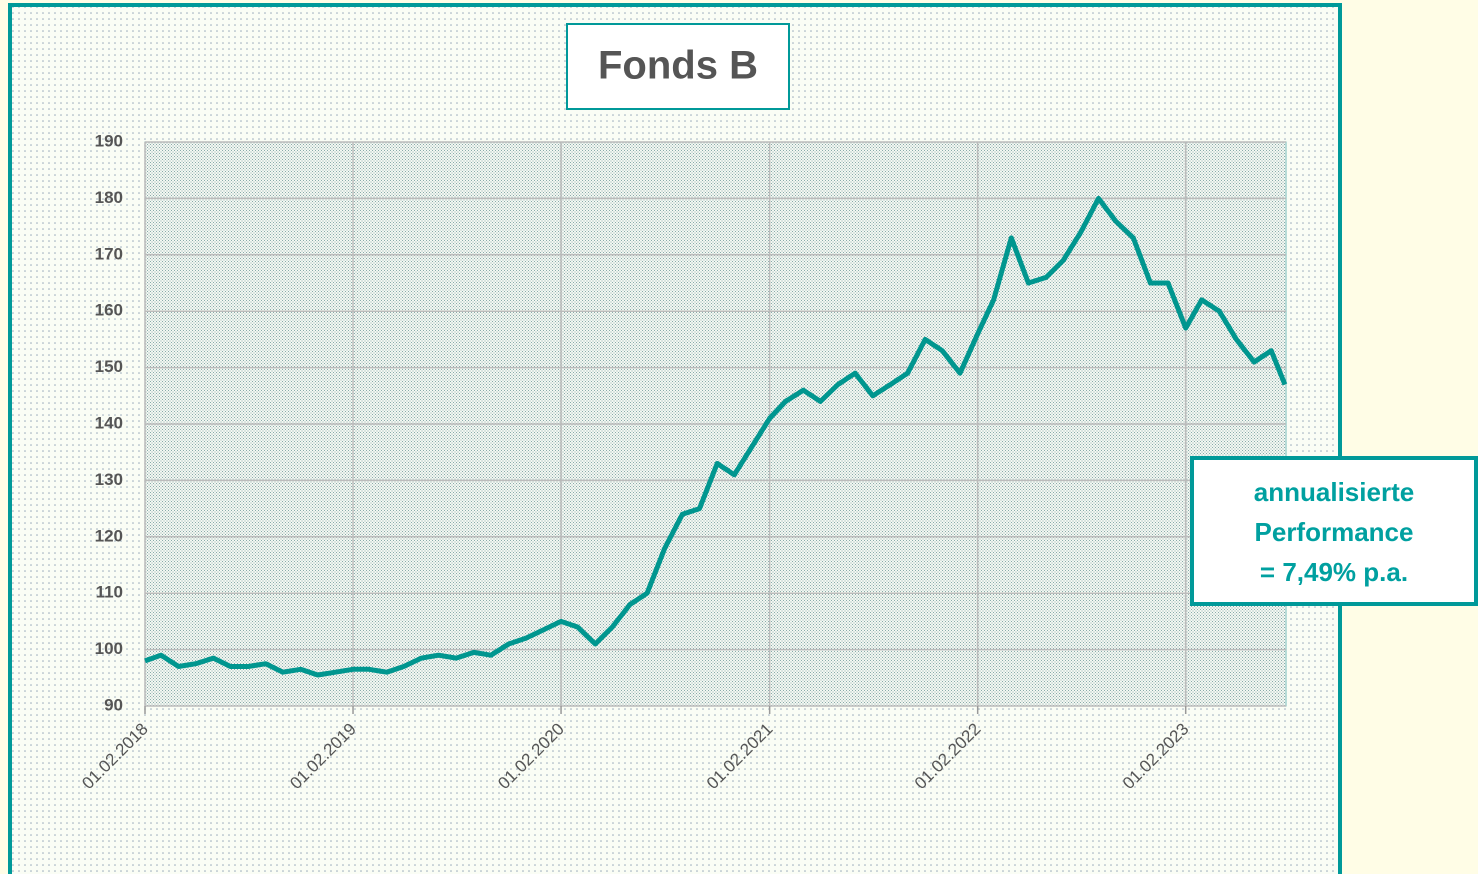 The image size is (1478, 874). I want to click on y-tick-label: 110, so click(109, 592).